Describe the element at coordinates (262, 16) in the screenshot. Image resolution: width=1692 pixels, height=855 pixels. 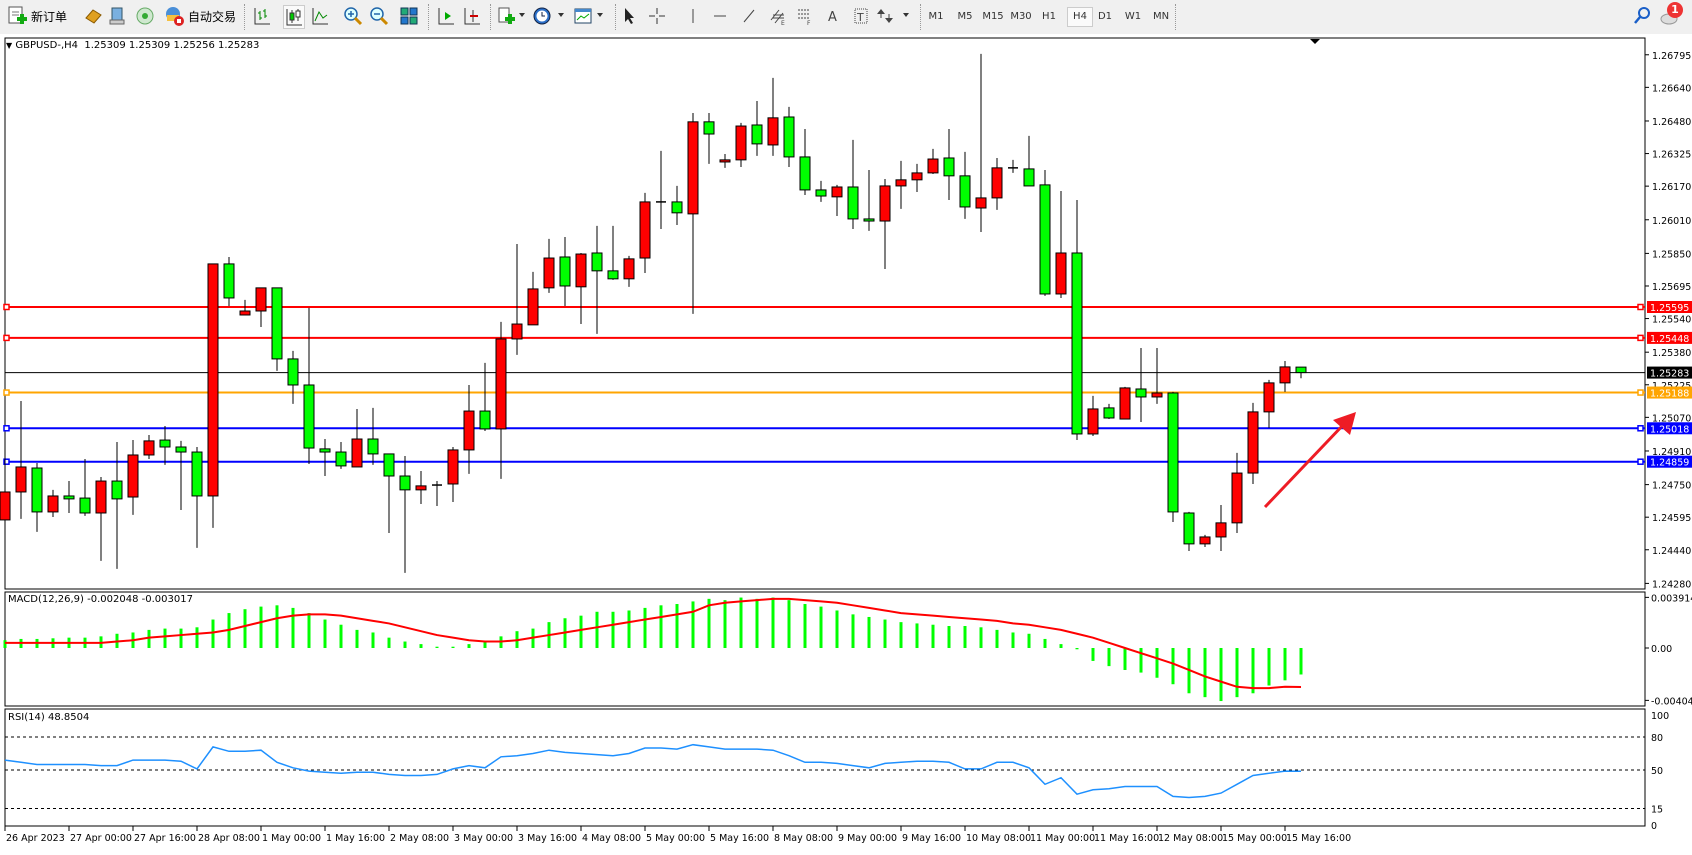
I see `bar-chart-button` at that location.